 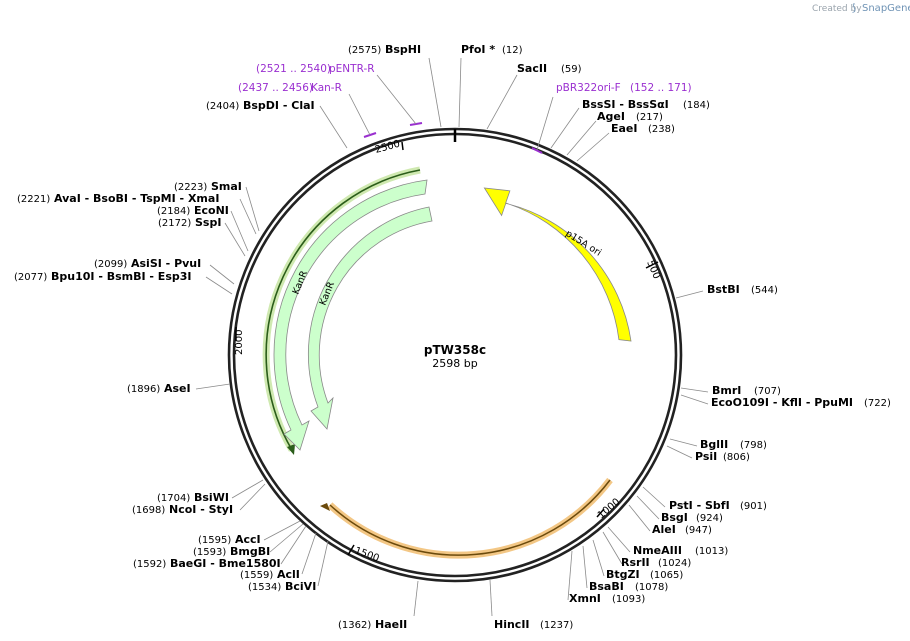 I want to click on site-name-btgzi: BtgZI, so click(x=623, y=574).